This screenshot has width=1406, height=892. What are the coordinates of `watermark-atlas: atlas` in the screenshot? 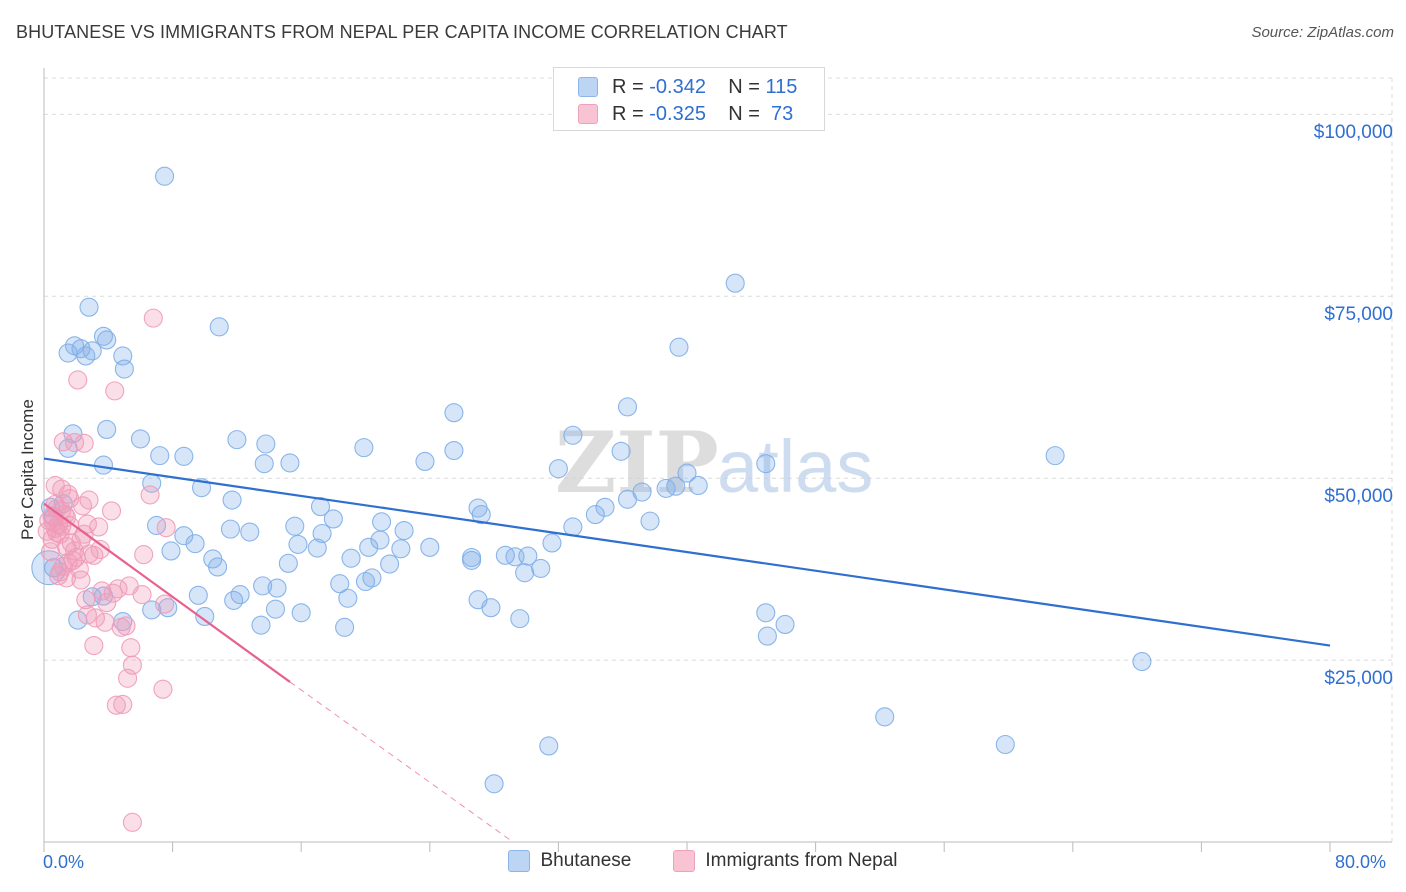 It's located at (795, 466).